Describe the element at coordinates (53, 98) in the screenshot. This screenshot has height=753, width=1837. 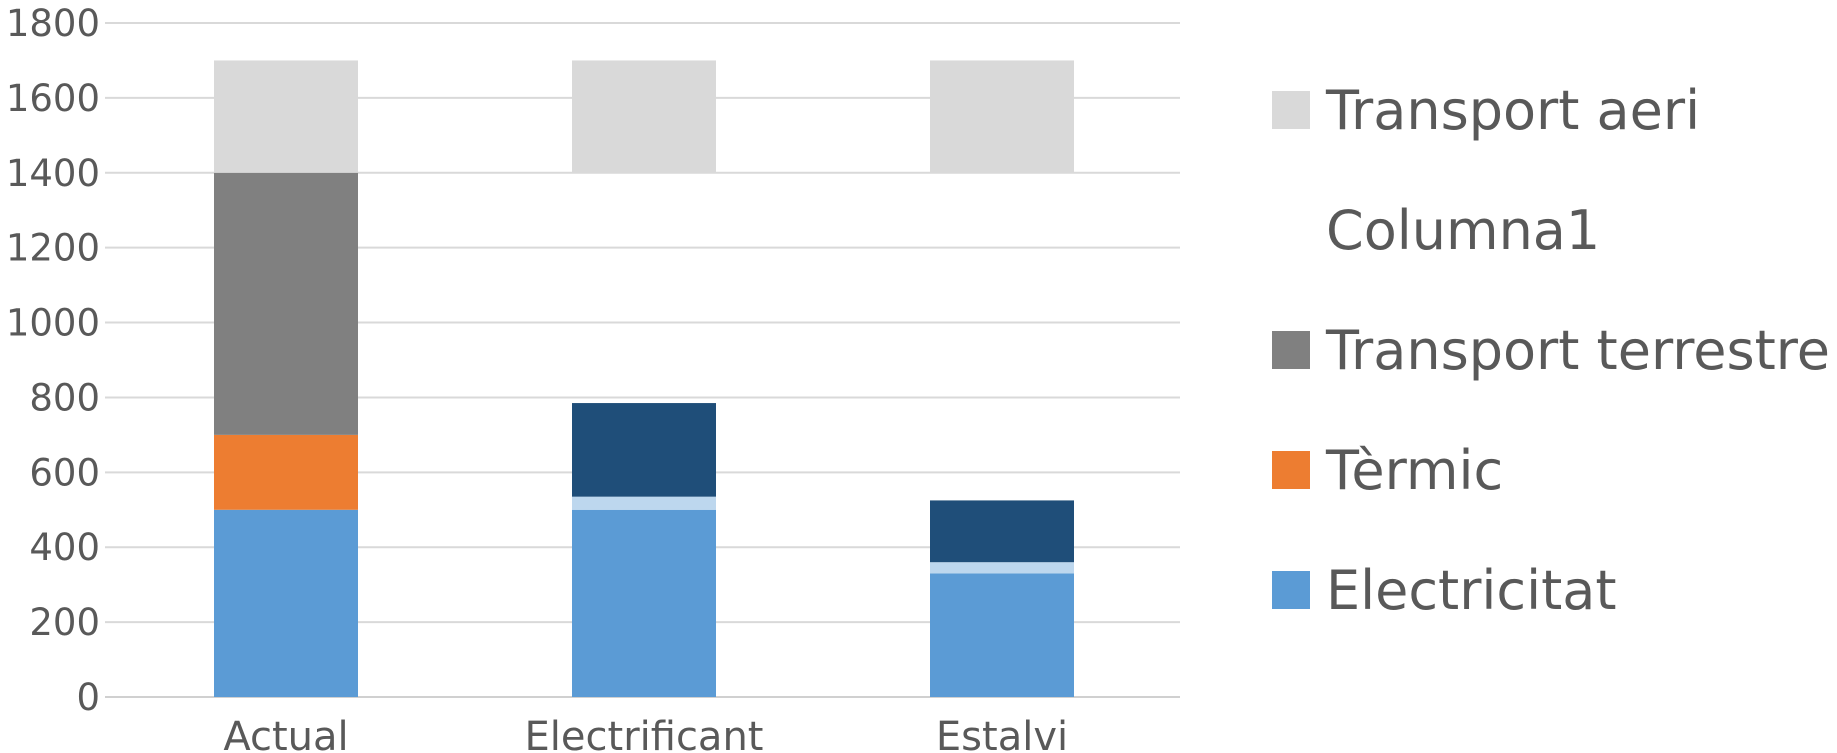
I see `y-tick-label-1600: 1600` at that location.